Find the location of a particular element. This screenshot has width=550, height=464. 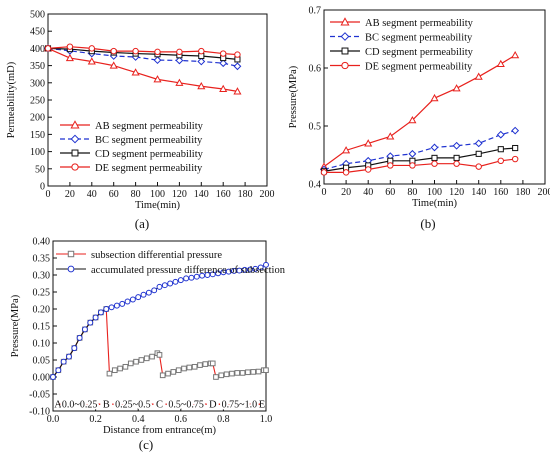

segment-label: 0.75~1.0 is located at coordinates (239, 405).